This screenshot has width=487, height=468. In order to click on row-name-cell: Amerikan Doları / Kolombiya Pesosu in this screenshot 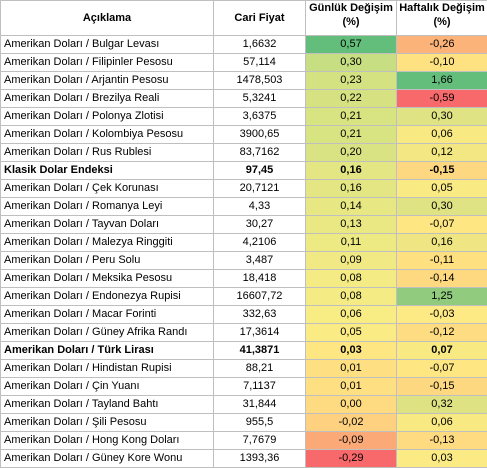, I will do `click(107, 135)`.